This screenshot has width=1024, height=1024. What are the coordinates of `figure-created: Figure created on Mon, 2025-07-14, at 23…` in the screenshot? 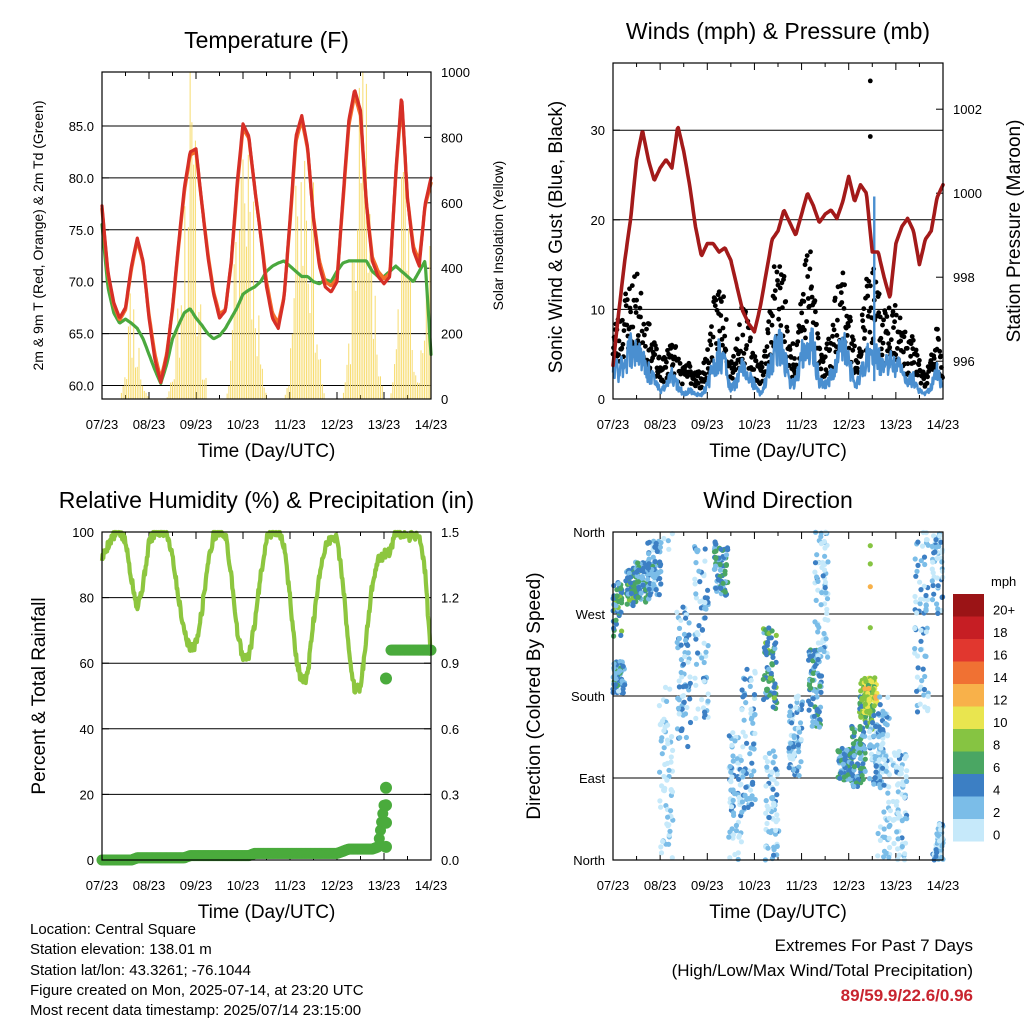 It's located at (197, 990).